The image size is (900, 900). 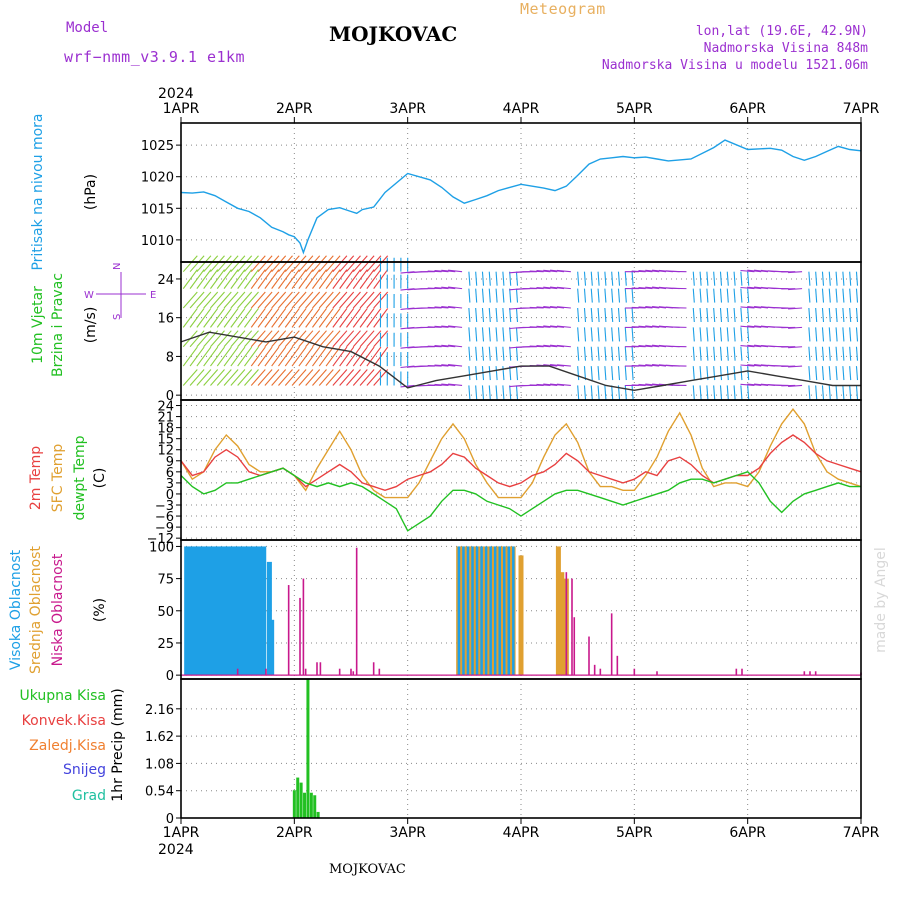 I want to click on ytick-label: 6, so click(x=170, y=473).